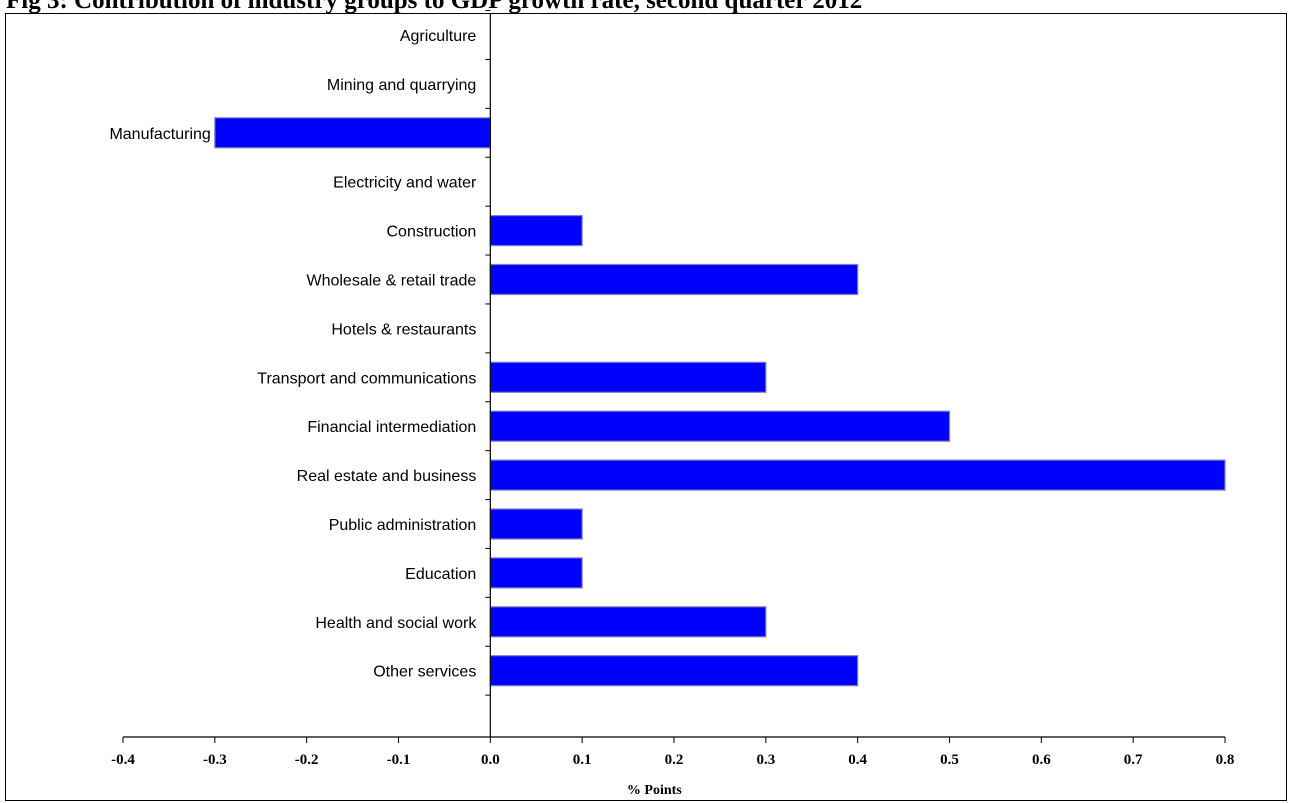 The height and width of the screenshot is (803, 1292). What do you see at coordinates (123, 760) in the screenshot?
I see `x-tick-label: -0.4` at bounding box center [123, 760].